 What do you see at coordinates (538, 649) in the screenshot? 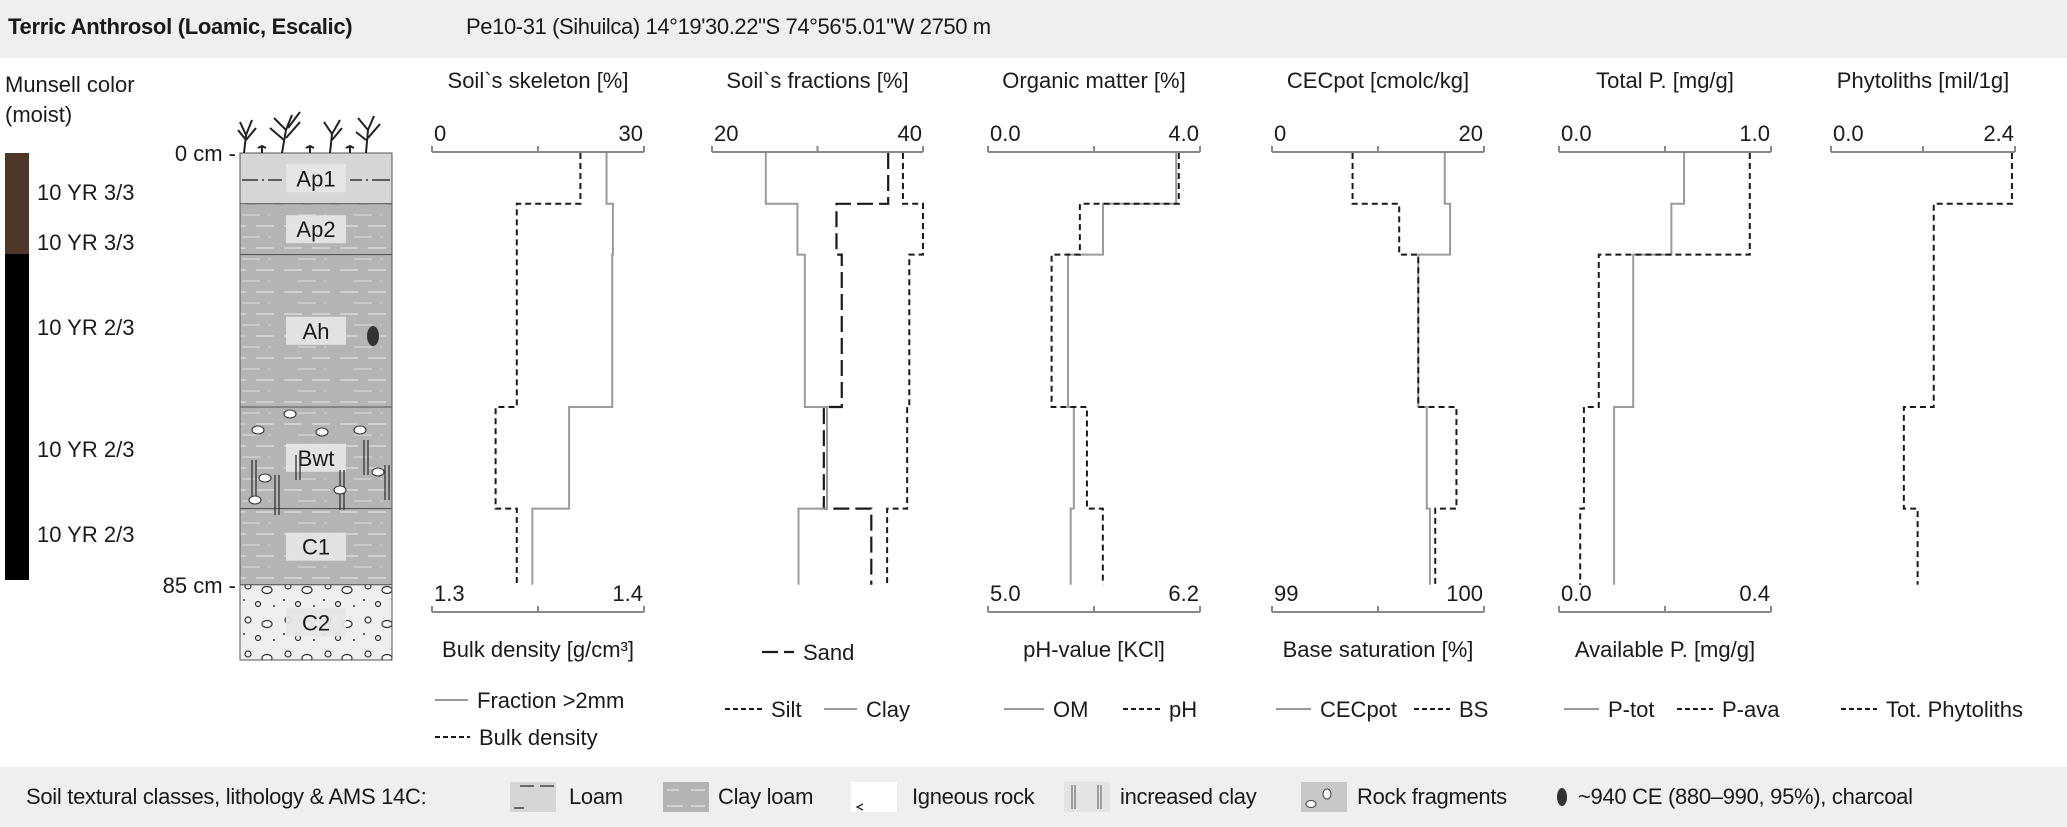
I see `bottom-axis-title: Bulk density [g/cm³]` at bounding box center [538, 649].